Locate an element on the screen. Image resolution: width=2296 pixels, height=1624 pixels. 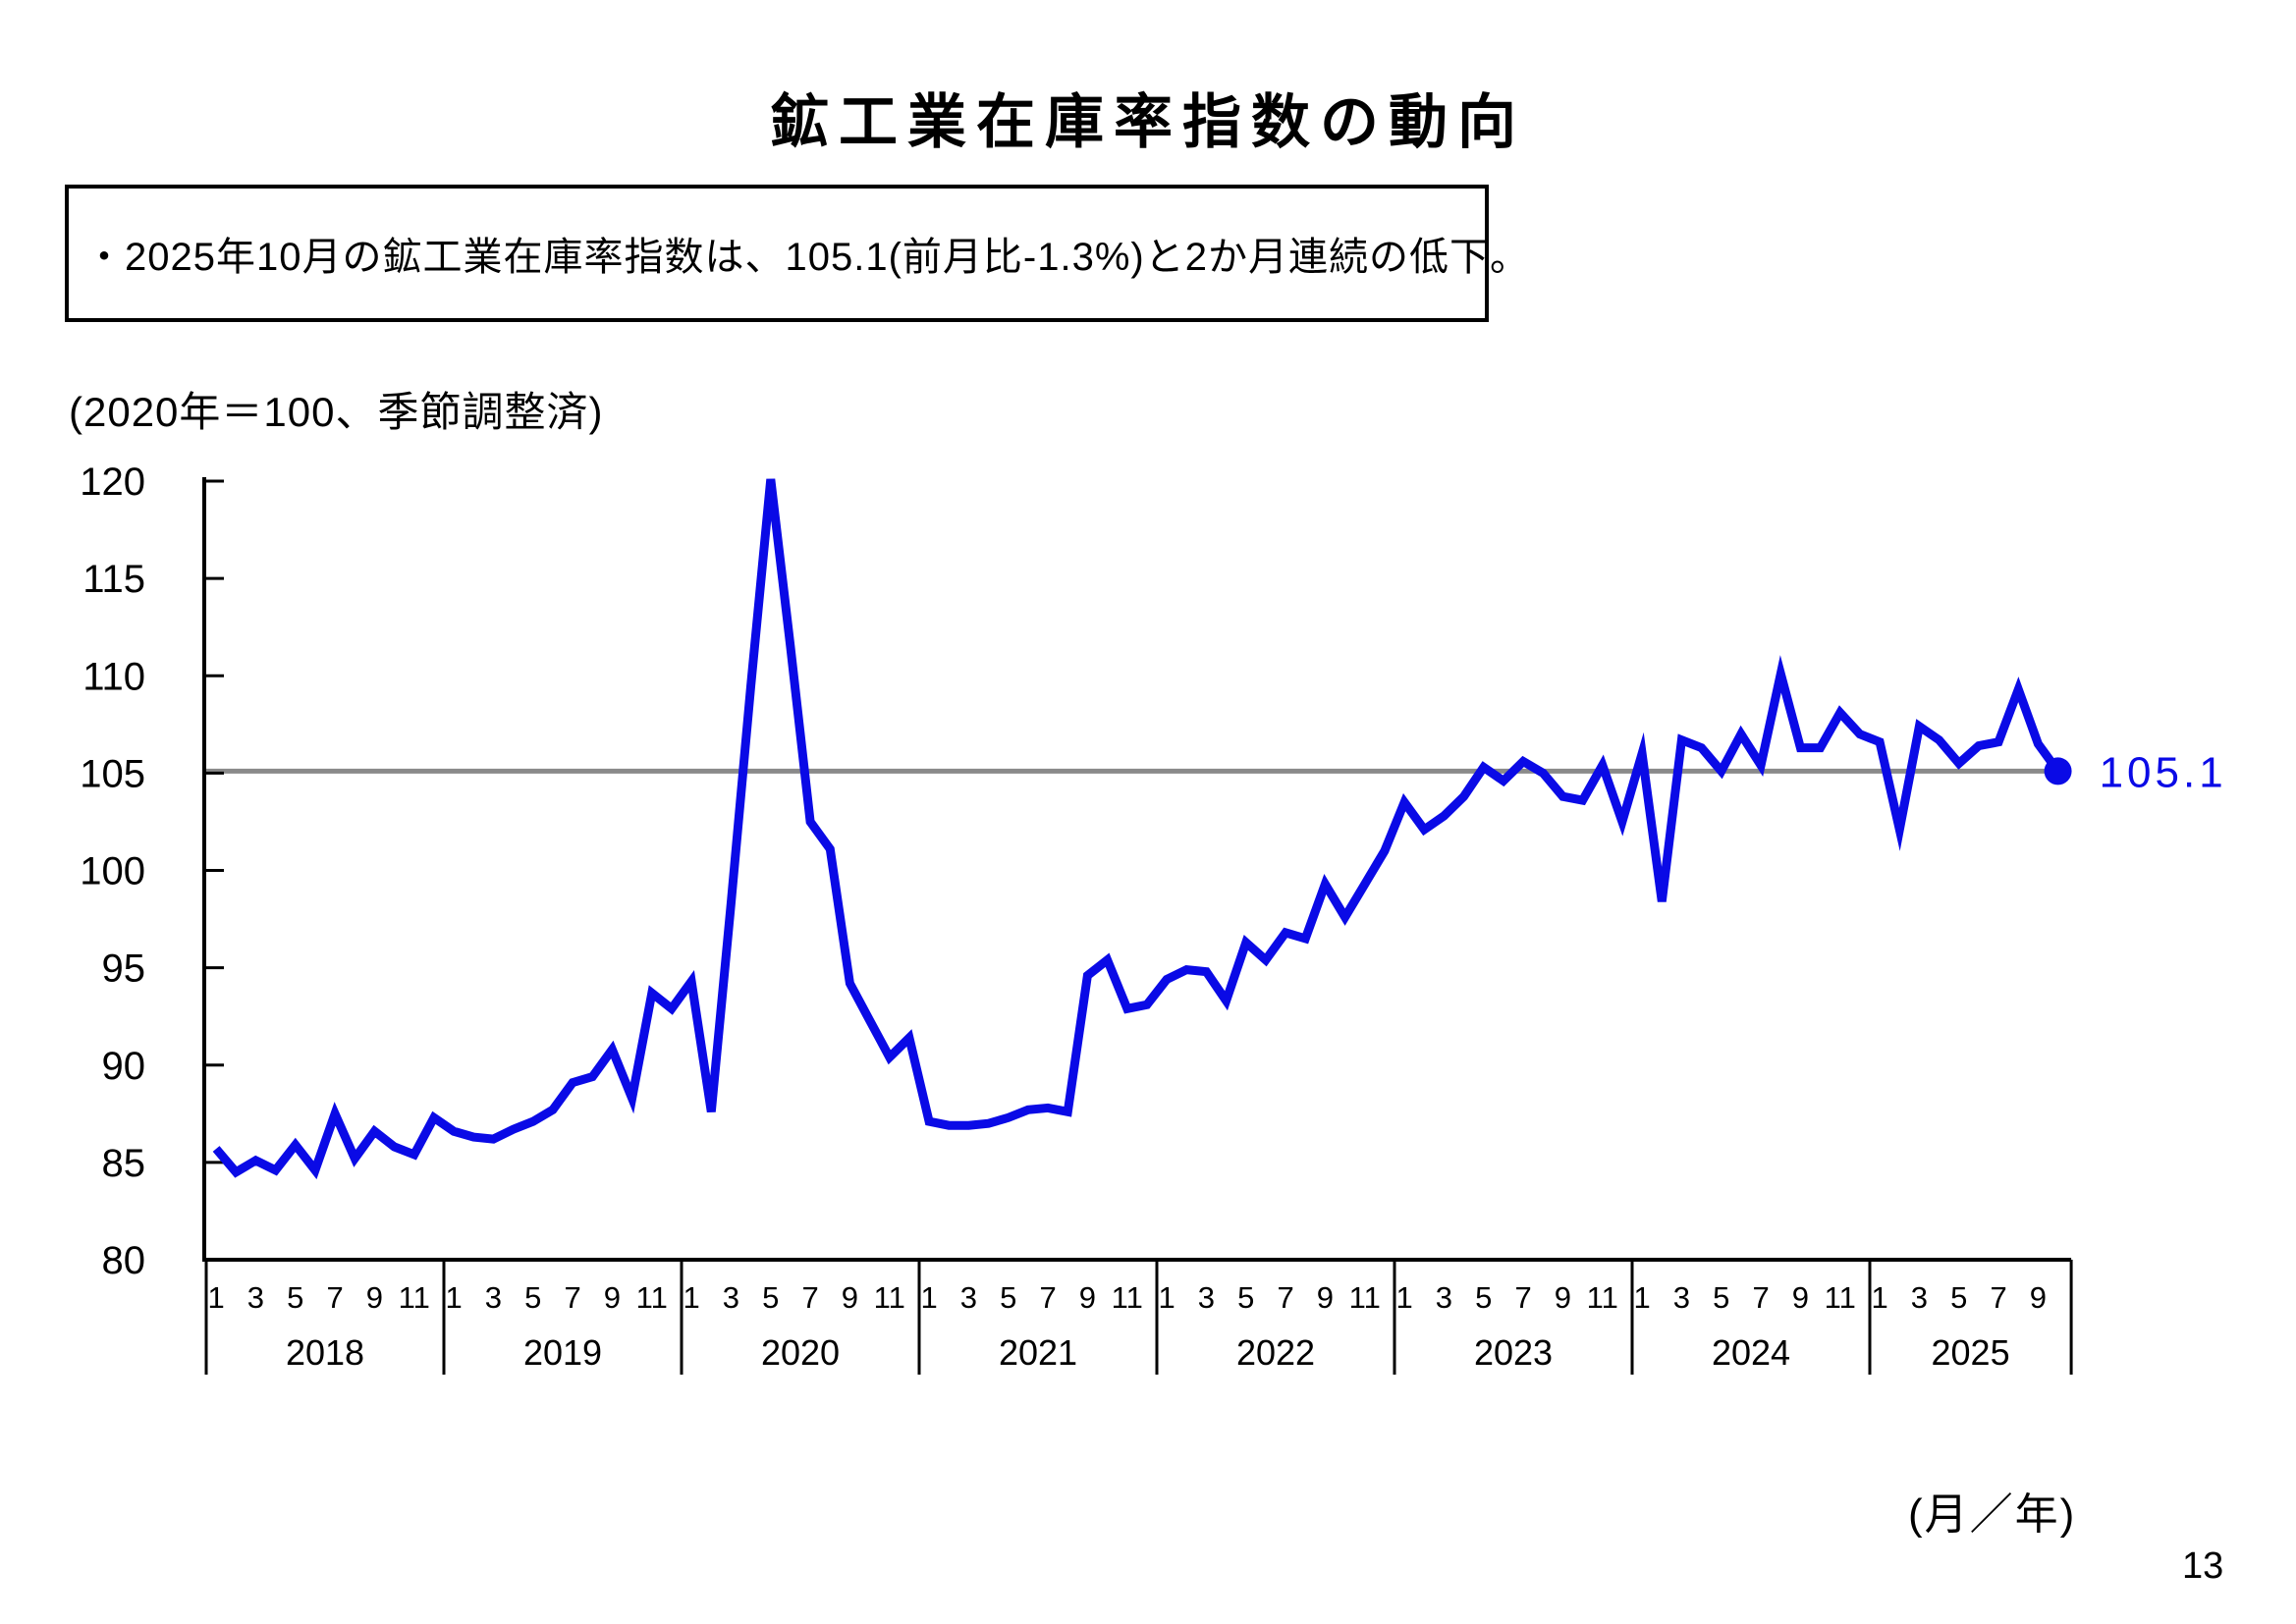
latest-value-label: 105.1 is located at coordinates (2163, 772).